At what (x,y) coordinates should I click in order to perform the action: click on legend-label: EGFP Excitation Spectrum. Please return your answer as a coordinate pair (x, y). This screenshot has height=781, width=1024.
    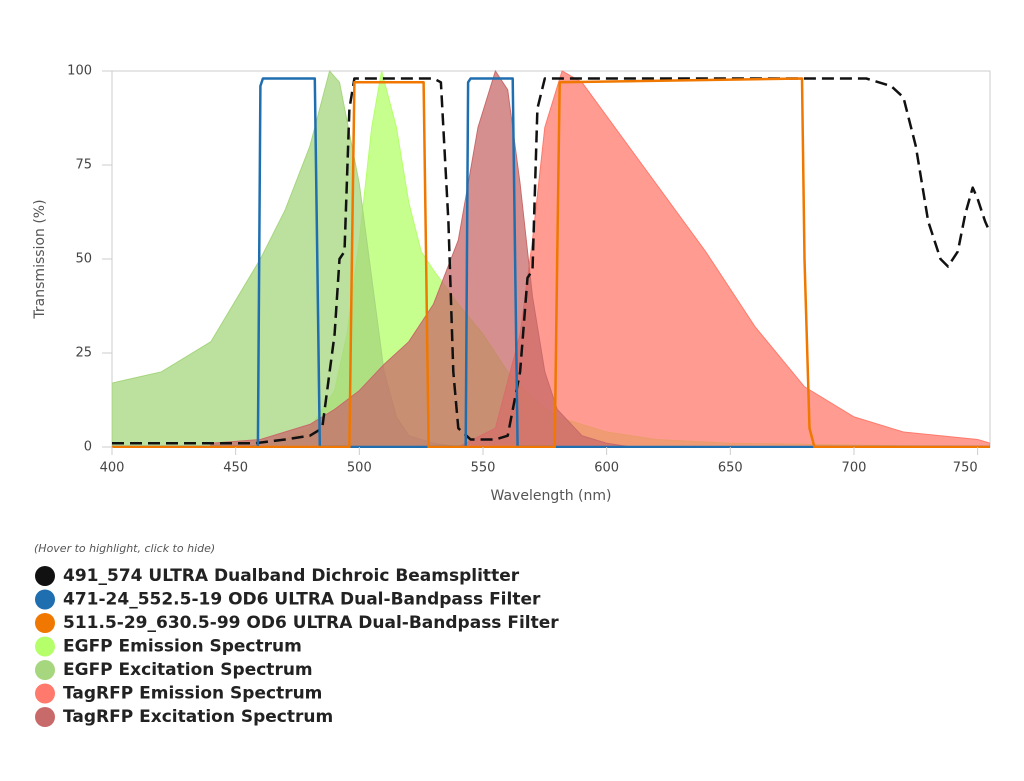
    Looking at the image, I should click on (188, 670).